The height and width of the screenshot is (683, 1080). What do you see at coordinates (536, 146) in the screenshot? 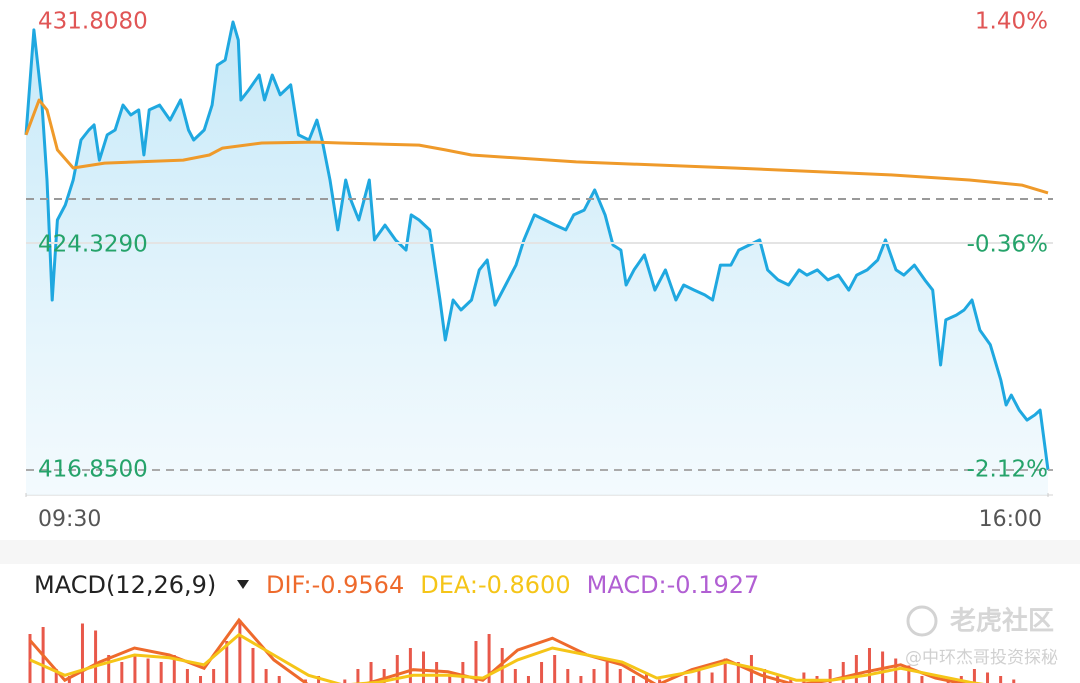
I see `average-line` at bounding box center [536, 146].